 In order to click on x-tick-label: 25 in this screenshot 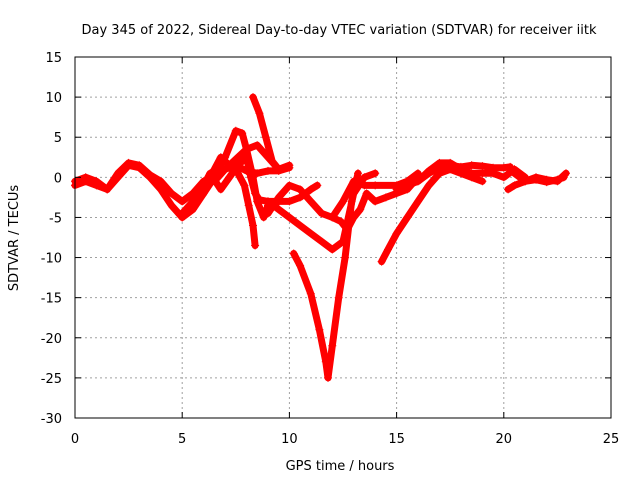, I will do `click(611, 439)`.